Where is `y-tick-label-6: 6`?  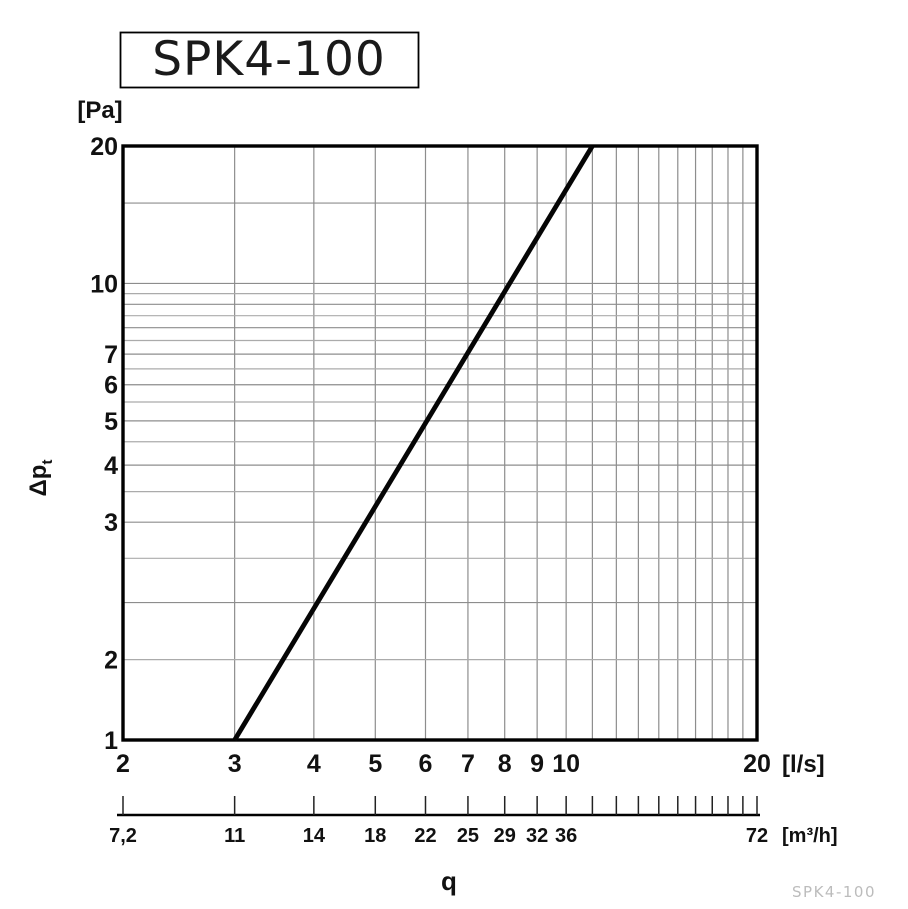
y-tick-label-6: 6 is located at coordinates (111, 386).